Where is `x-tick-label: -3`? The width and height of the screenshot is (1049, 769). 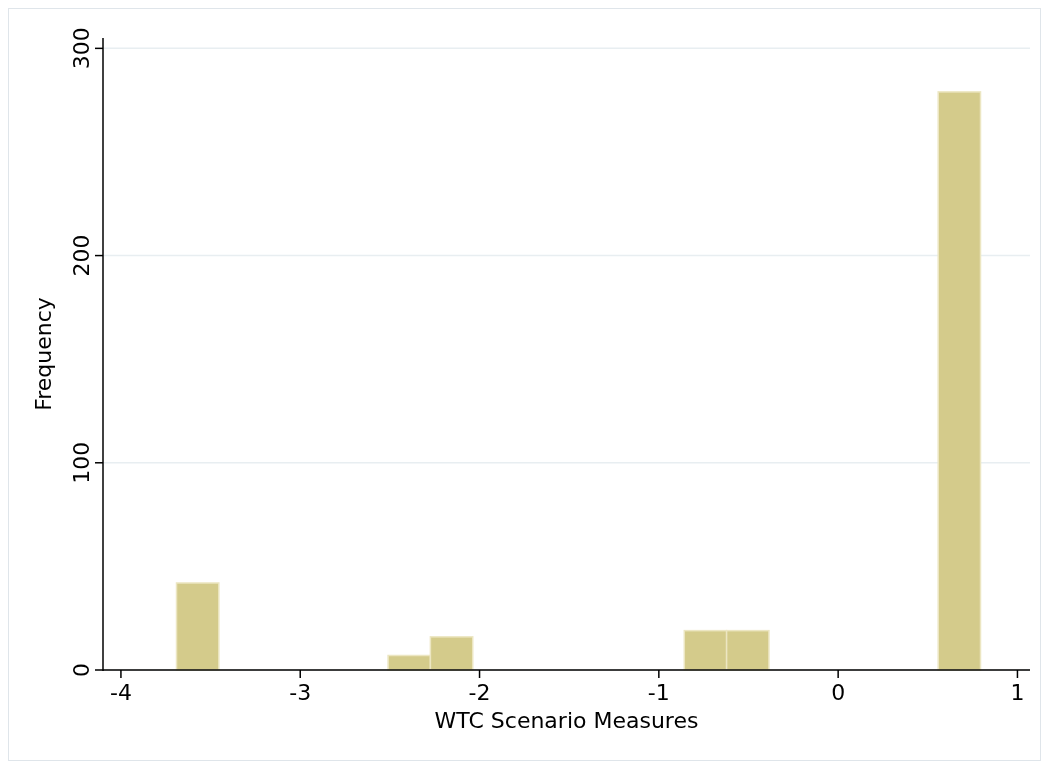 x-tick-label: -3 is located at coordinates (300, 692).